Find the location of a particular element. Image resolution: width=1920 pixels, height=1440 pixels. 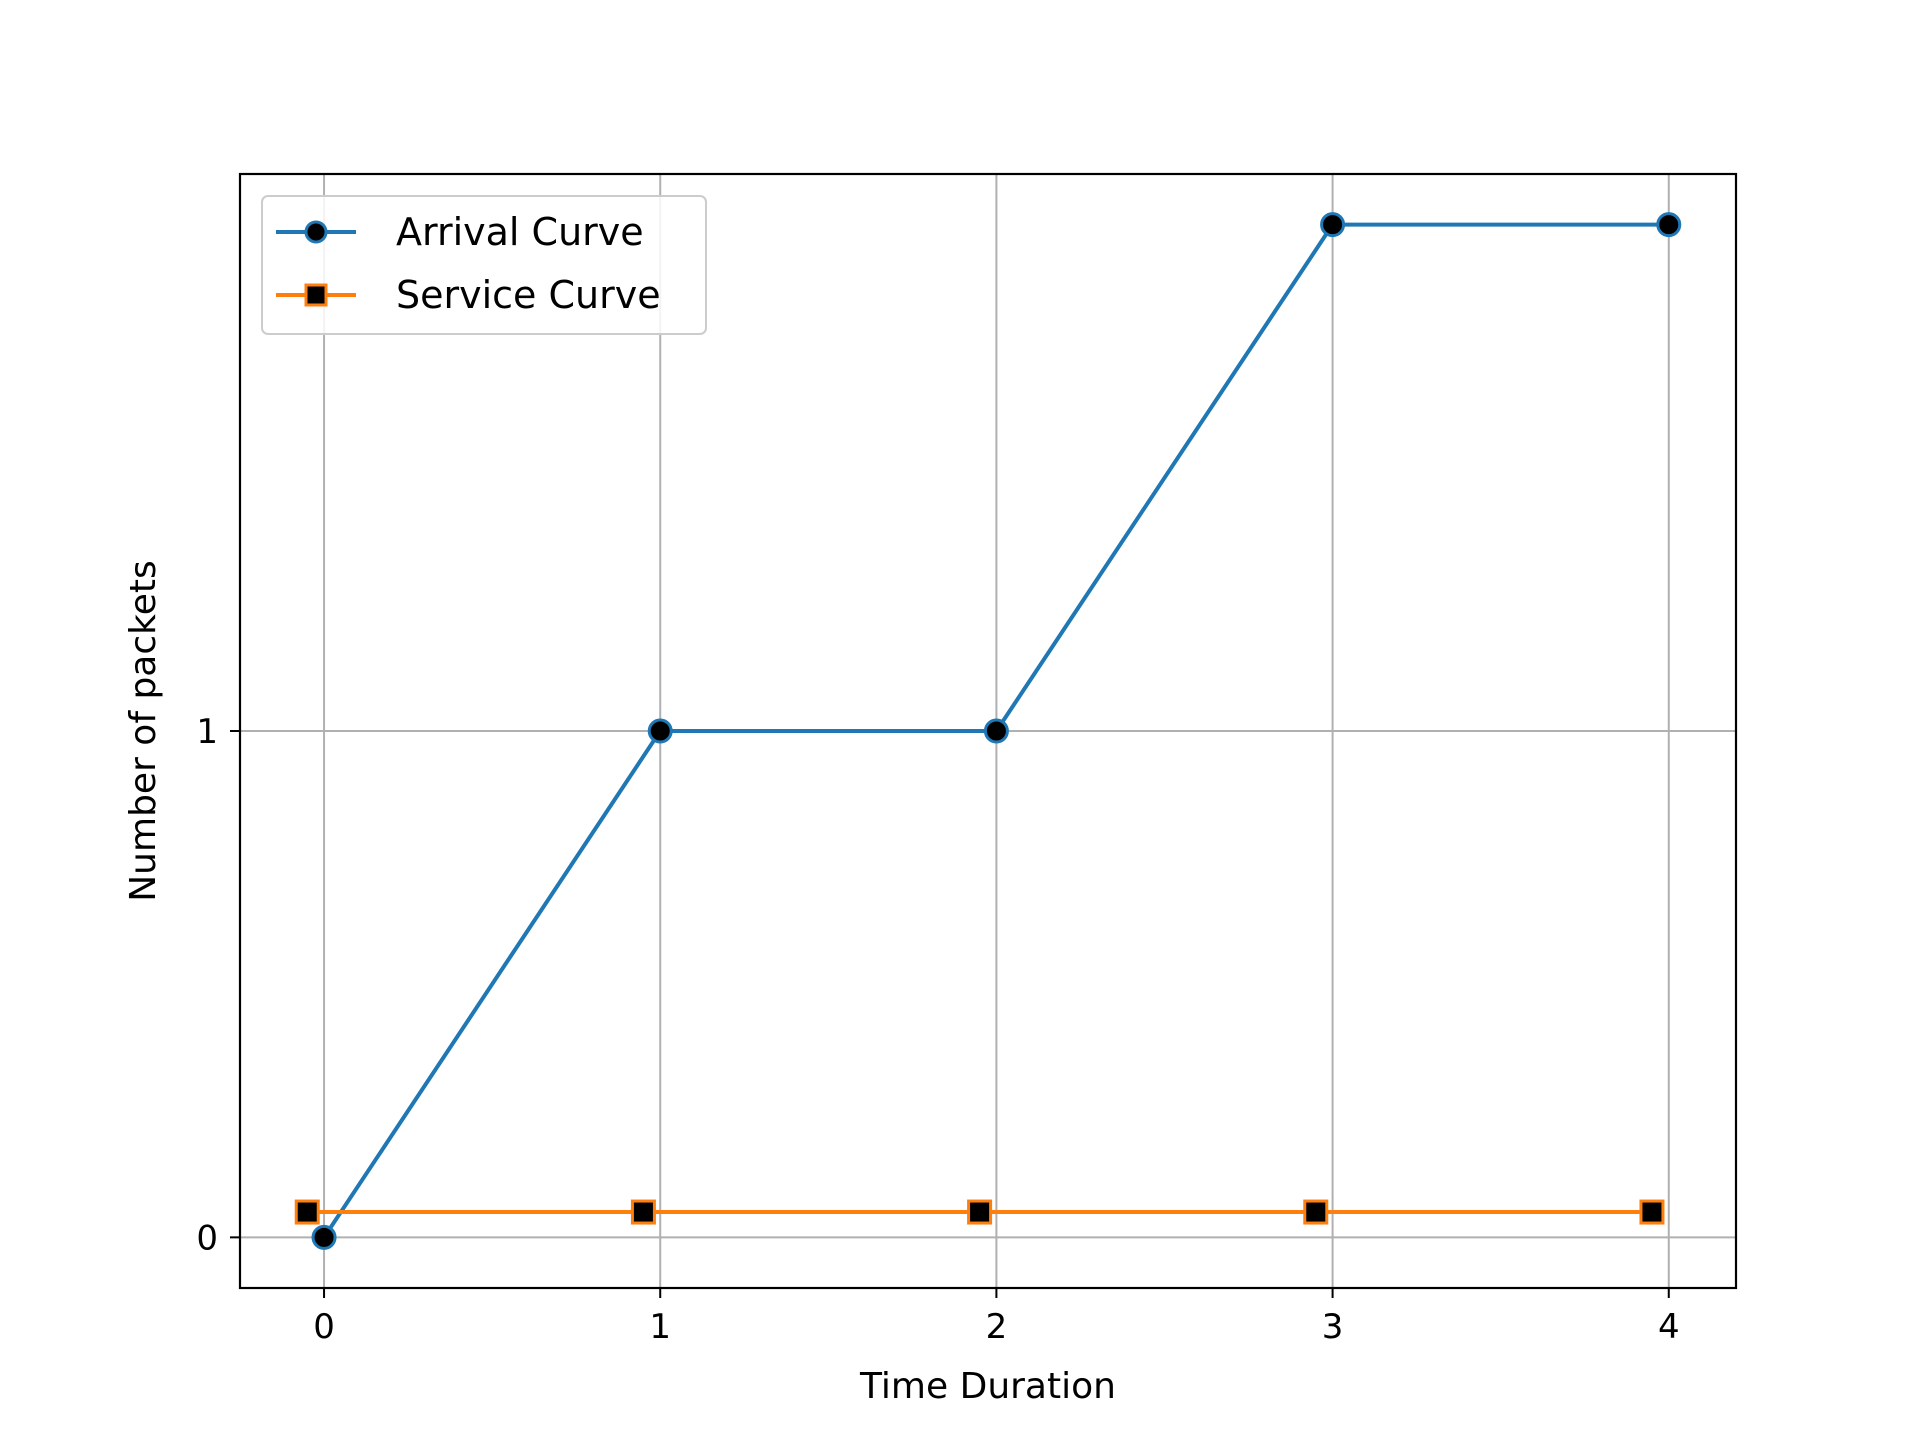

legend-circle-marker is located at coordinates (316, 232).